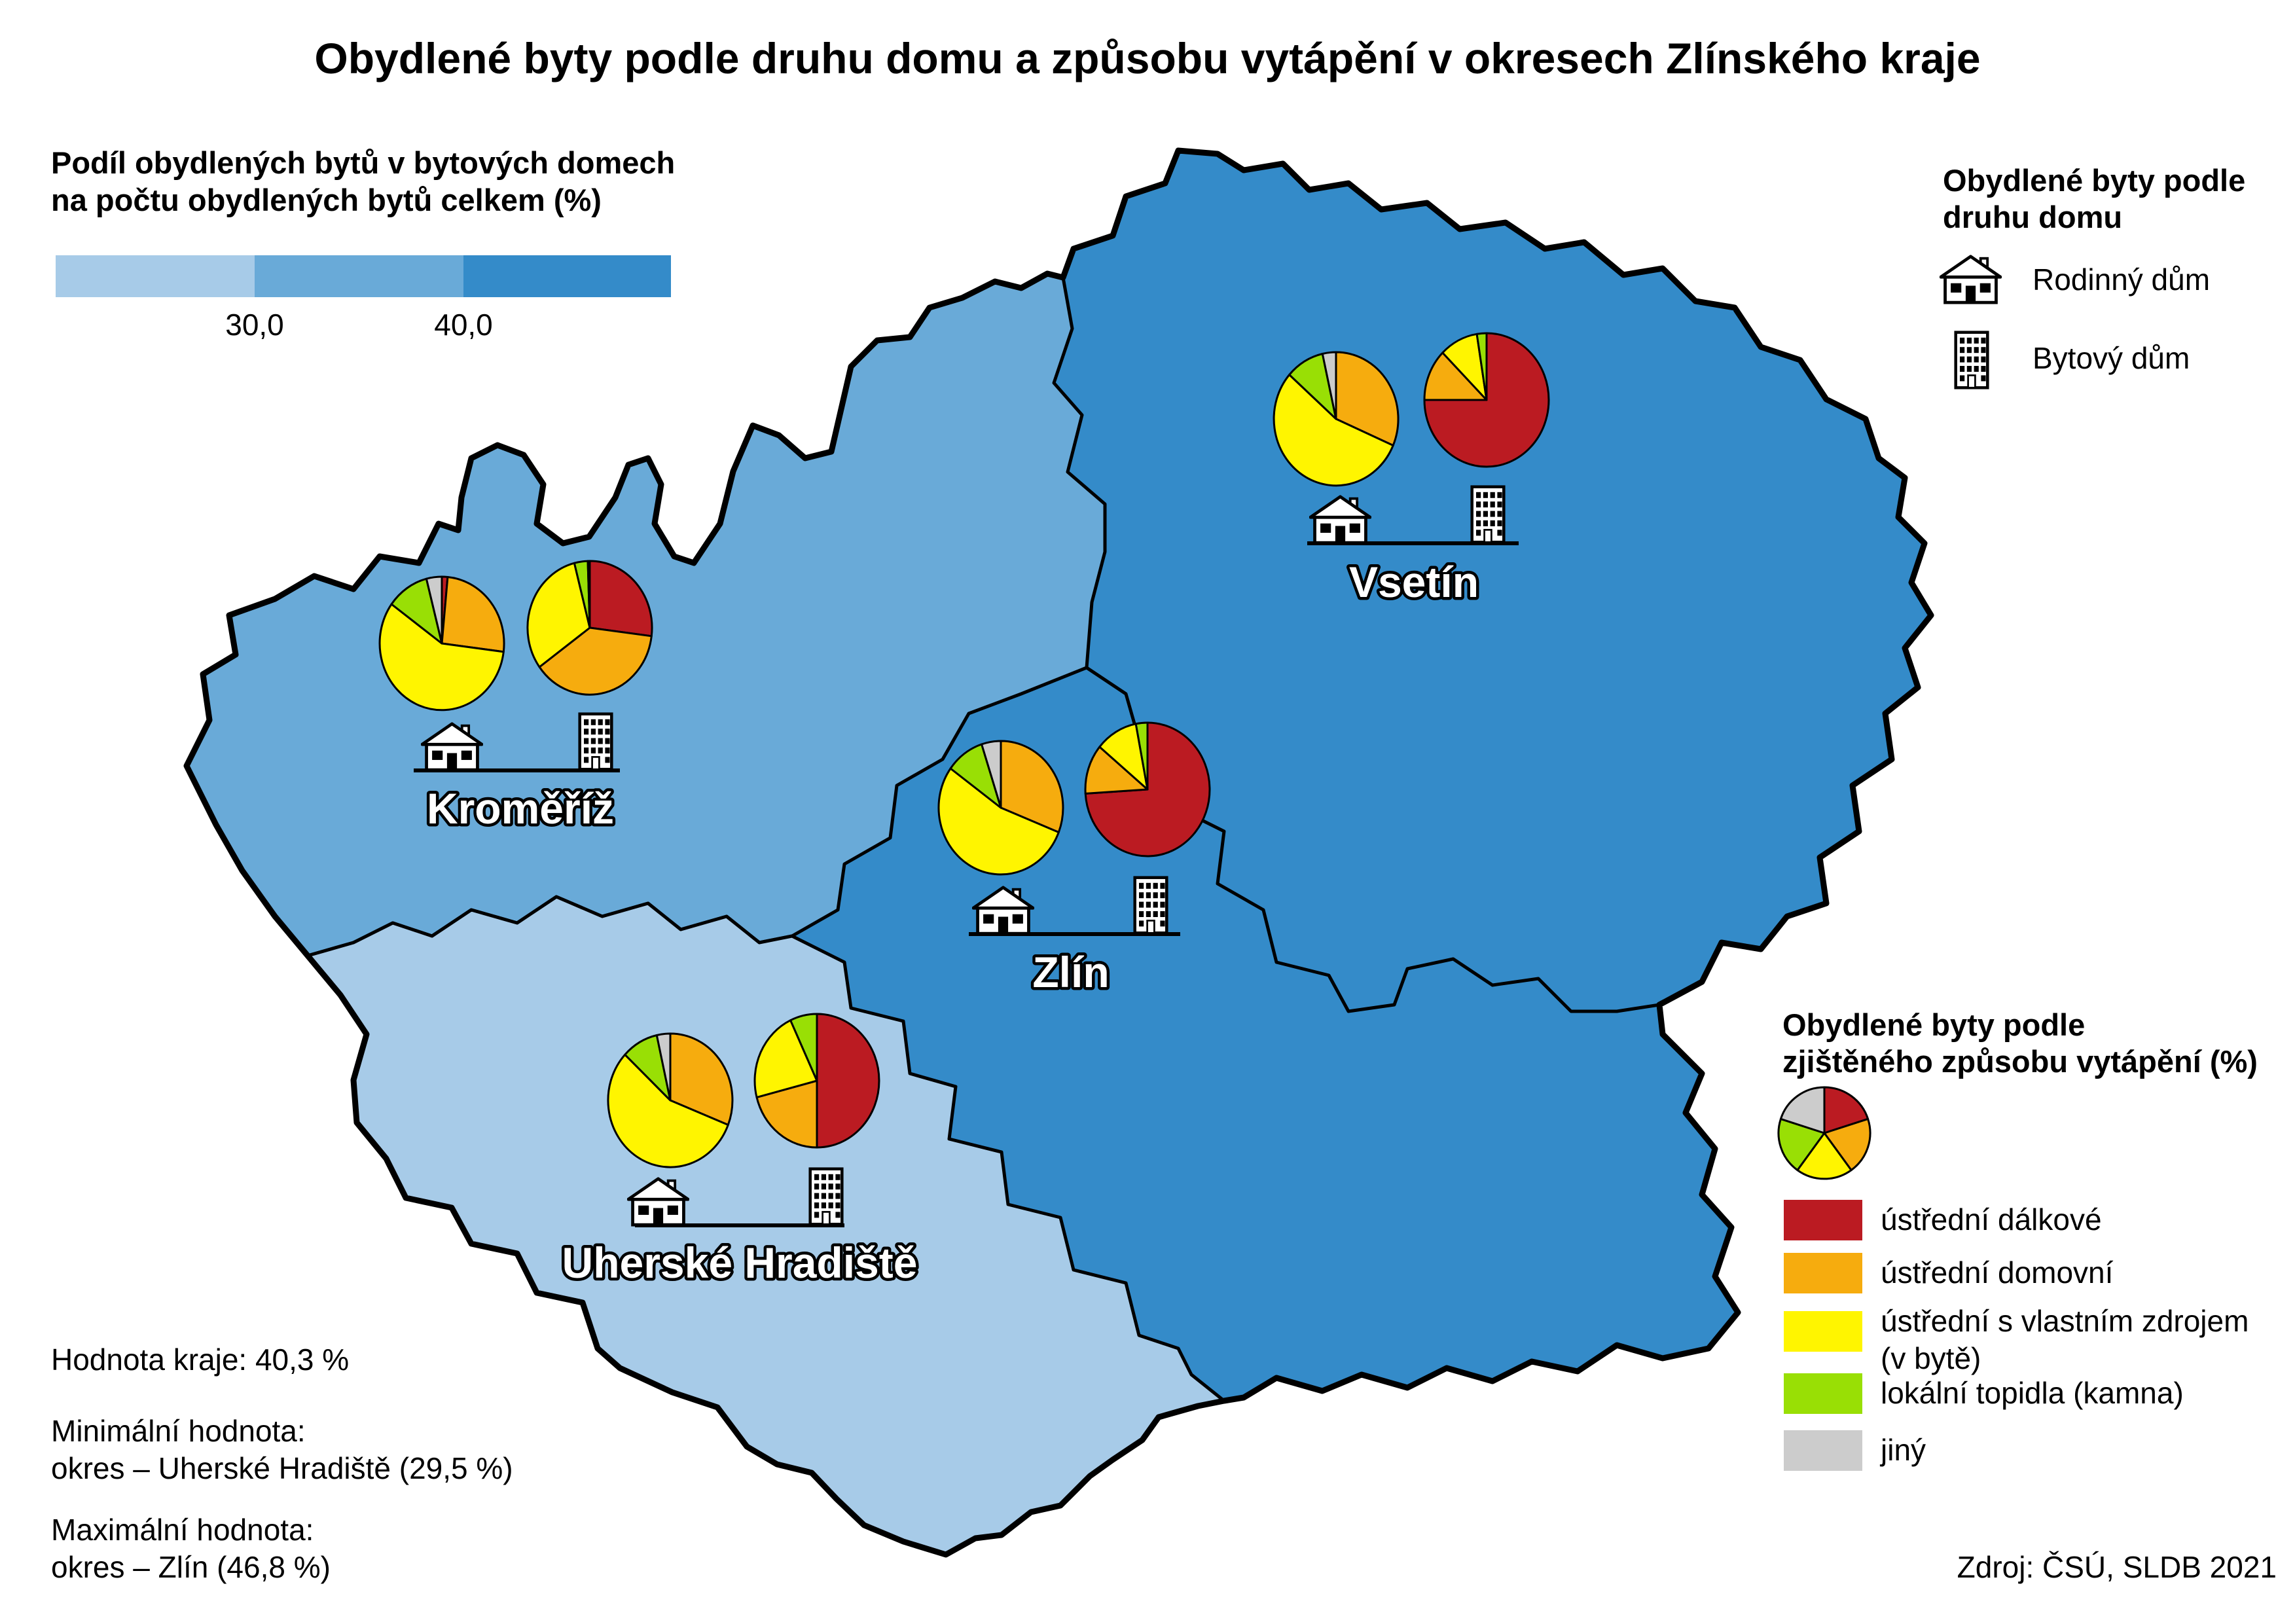 This screenshot has height=1624, width=2295. I want to click on stat-max-label: Maximální hodnota:, so click(183, 1530).